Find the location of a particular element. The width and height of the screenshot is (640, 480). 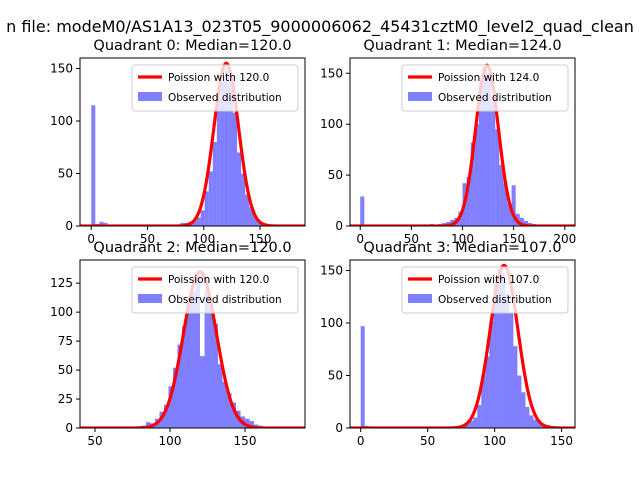

y-tick-label: 25 is located at coordinates (65, 399).